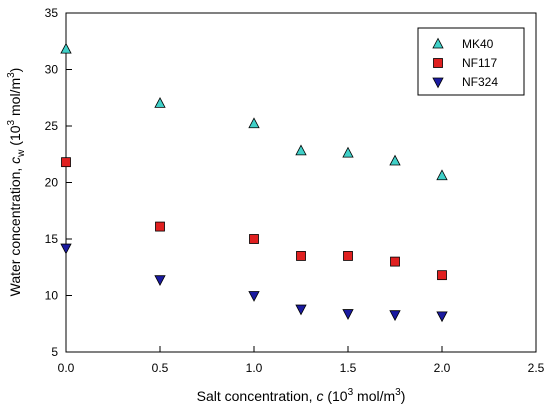  I want to click on legend-marker-mk40, so click(438, 43).